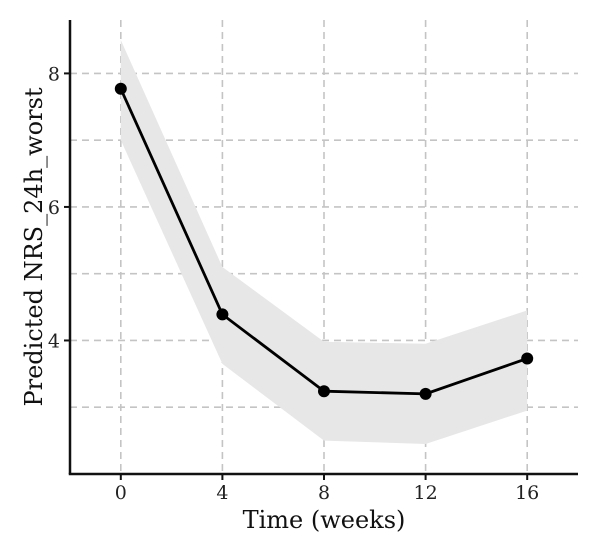 This screenshot has height=551, width=600. I want to click on y-tick-label: 4, so click(54, 341).